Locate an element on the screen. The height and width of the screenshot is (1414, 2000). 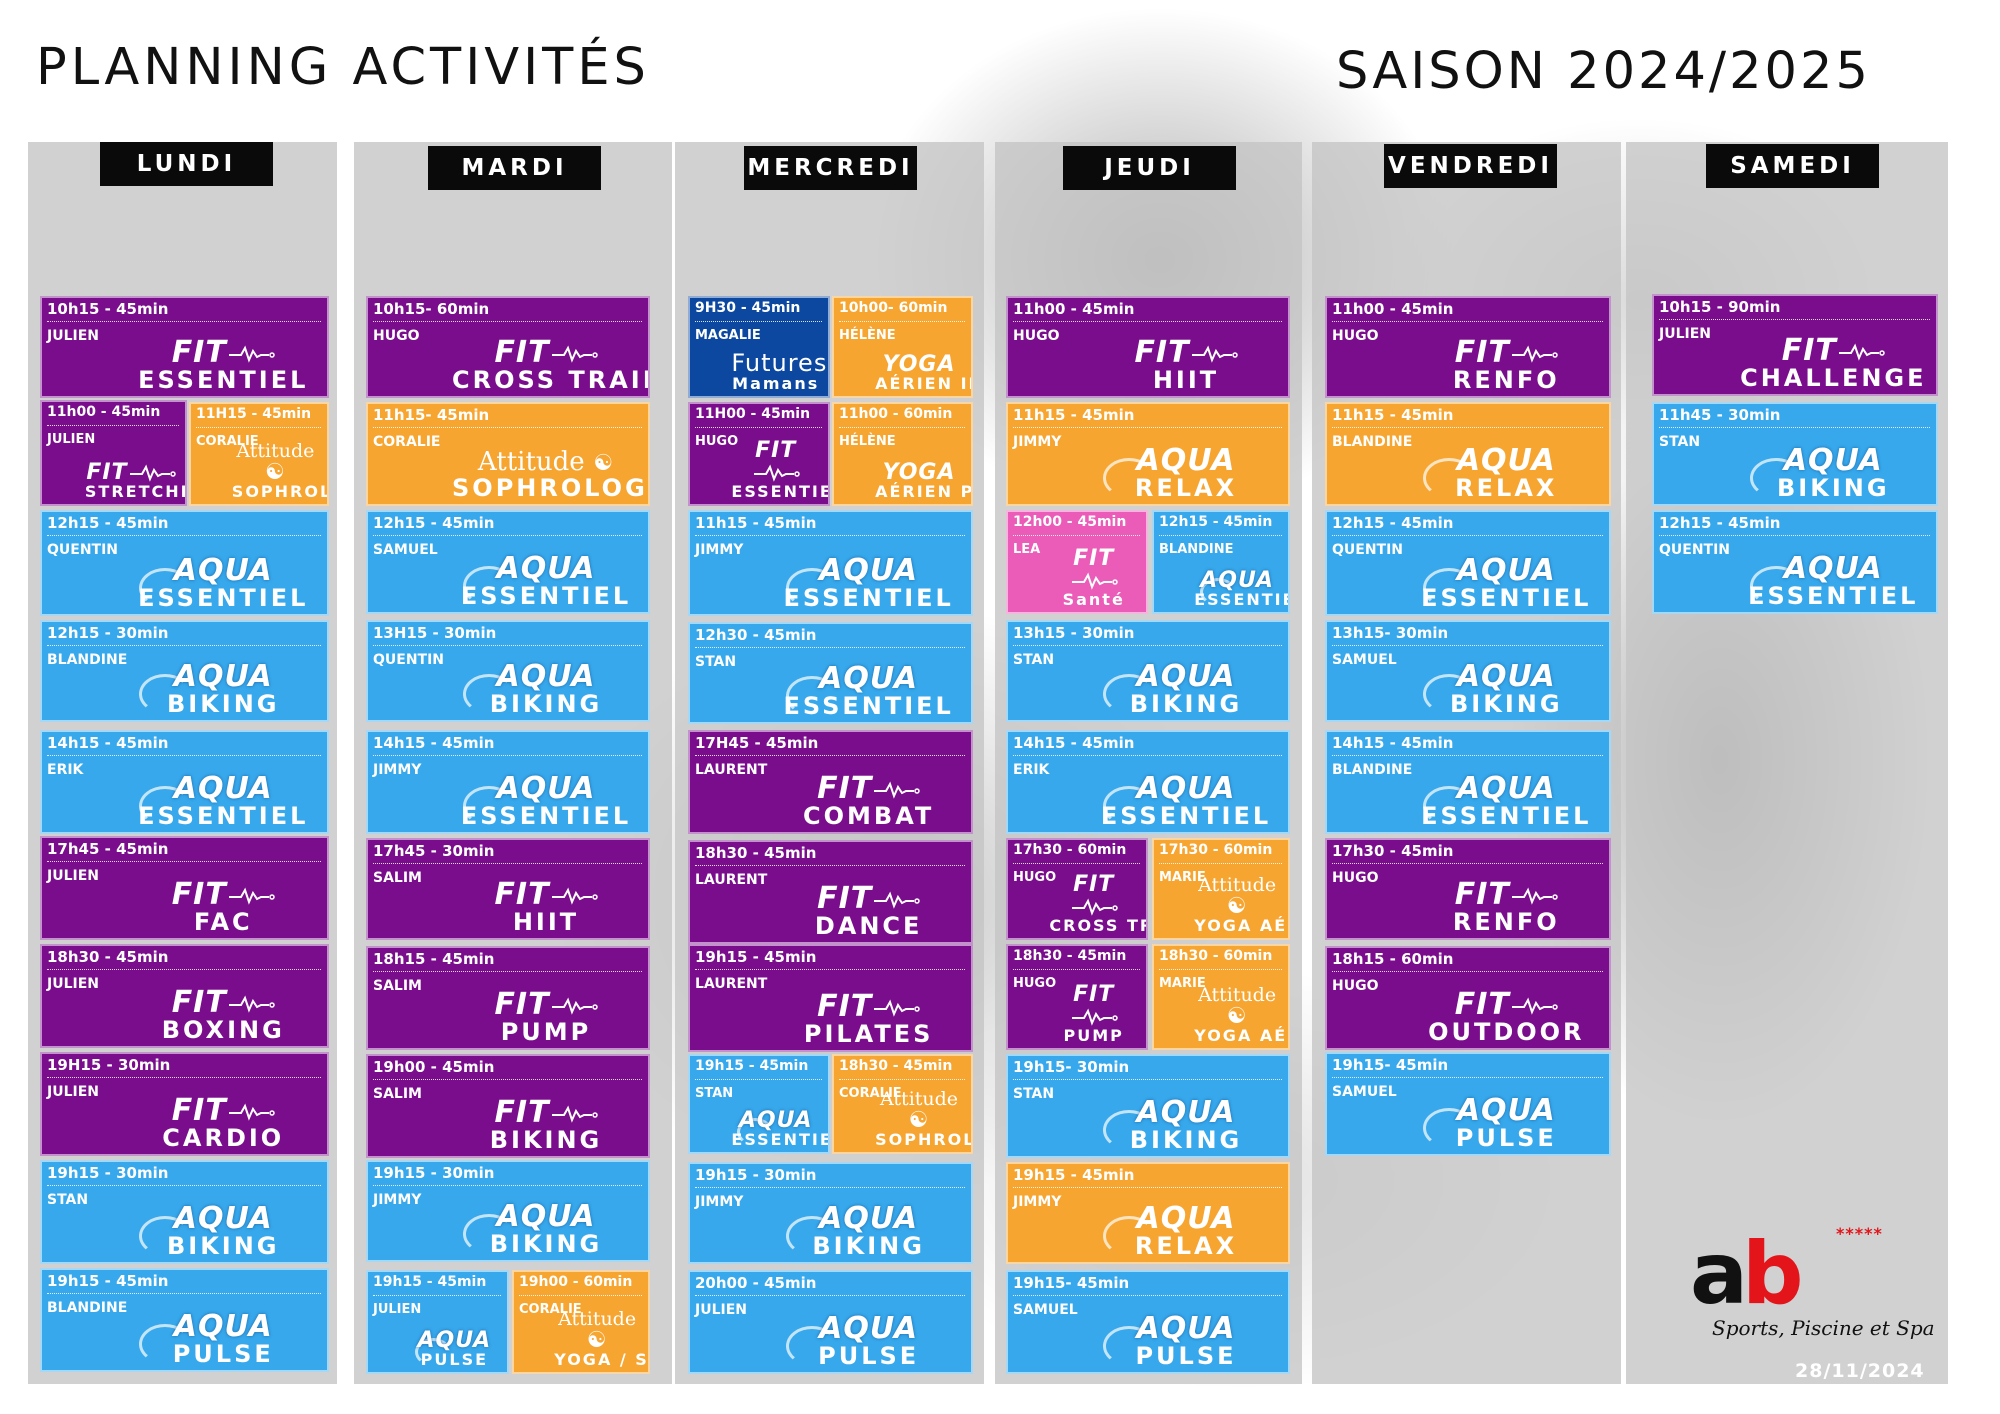
session-card-aqua-biking: 19h15- 30min STAN AQUA BIKING is located at coordinates (1148, 1106).